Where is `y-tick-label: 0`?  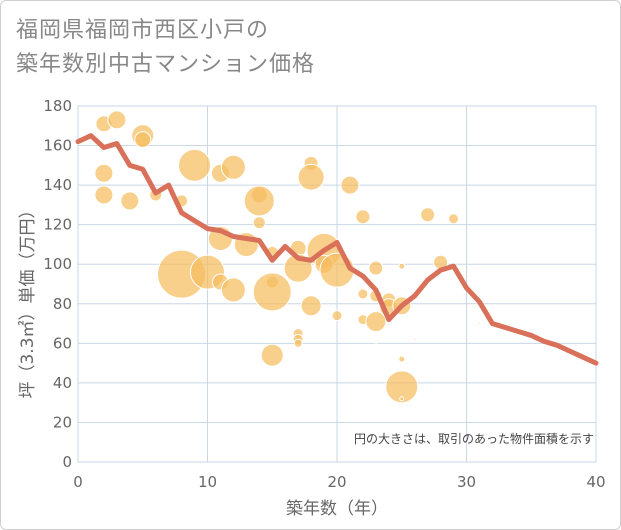 y-tick-label: 0 is located at coordinates (67, 462).